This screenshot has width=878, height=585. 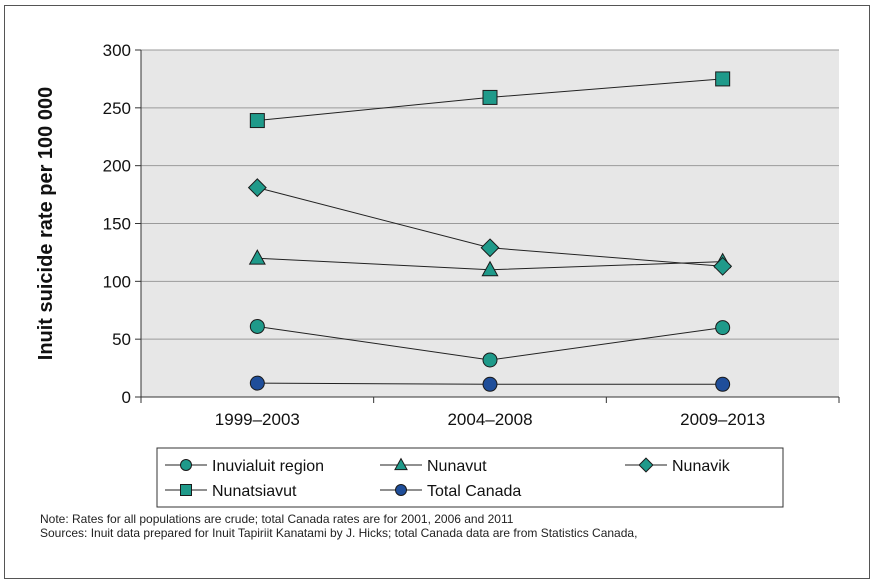 What do you see at coordinates (268, 466) in the screenshot?
I see `legend-label: Inuvialuit region` at bounding box center [268, 466].